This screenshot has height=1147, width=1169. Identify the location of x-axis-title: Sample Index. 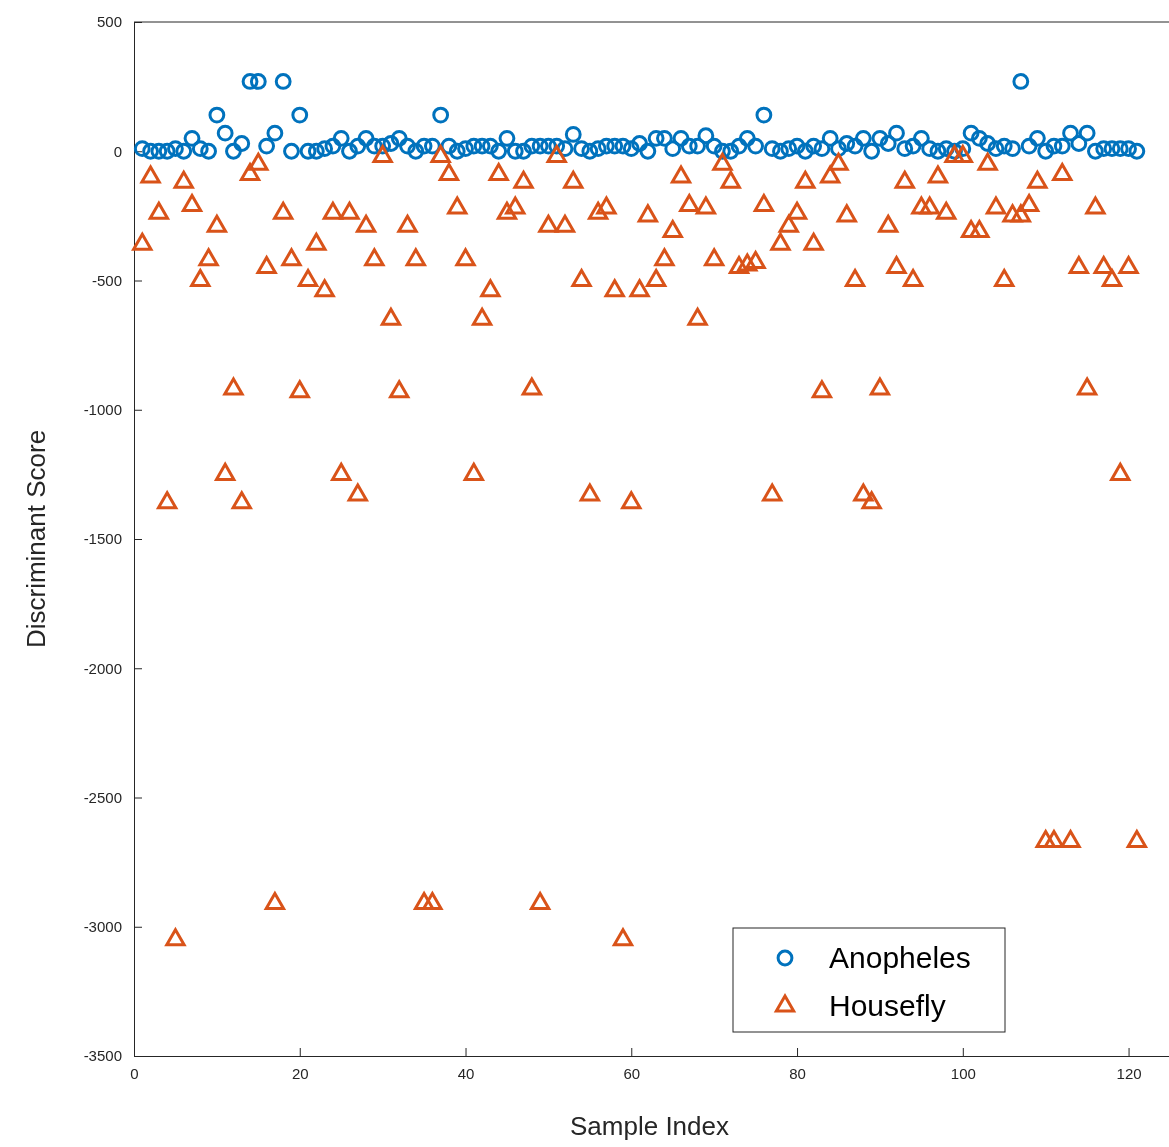
(649, 1126).